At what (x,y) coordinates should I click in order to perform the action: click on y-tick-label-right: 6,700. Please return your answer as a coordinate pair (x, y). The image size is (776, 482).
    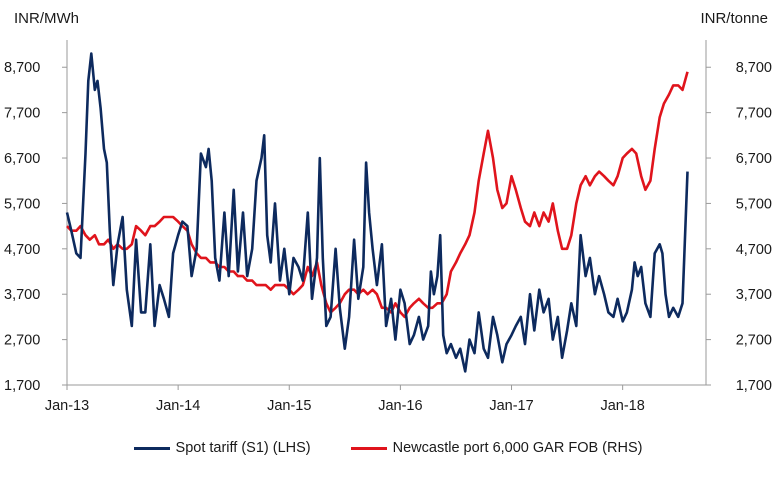
    Looking at the image, I should click on (754, 159).